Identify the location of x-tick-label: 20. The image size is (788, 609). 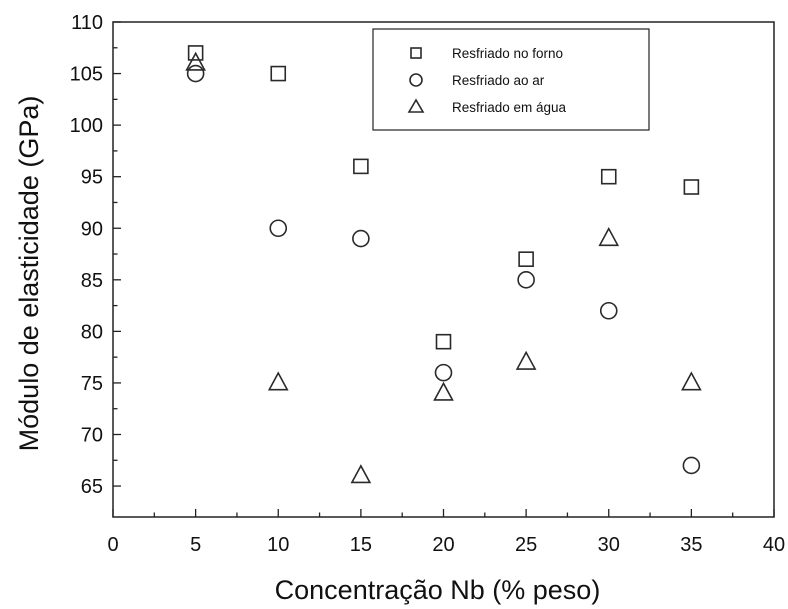
(443, 545).